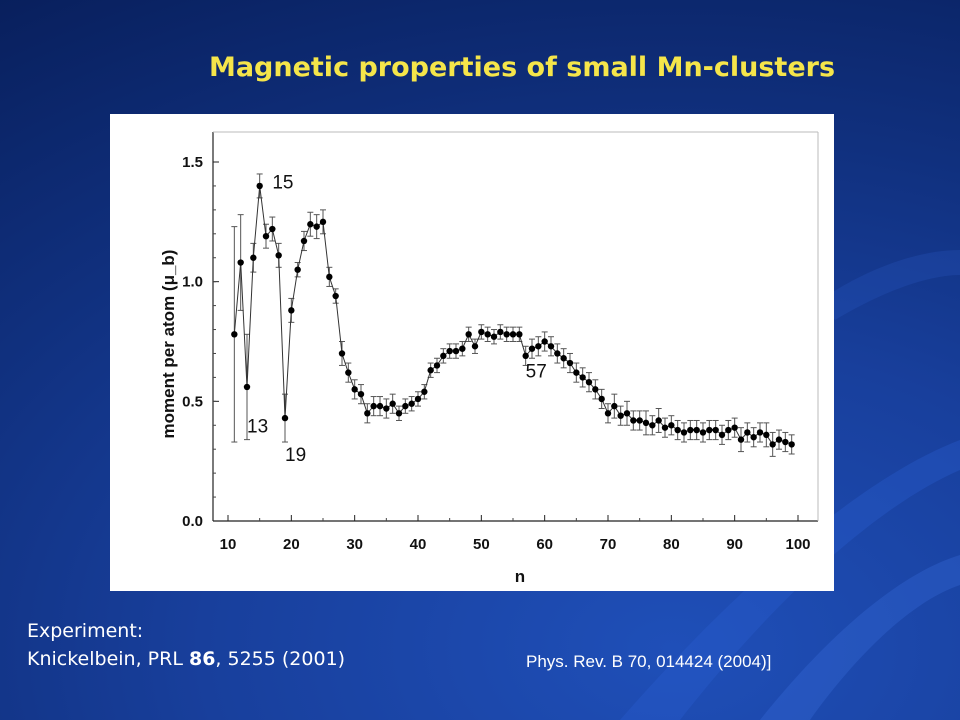  What do you see at coordinates (481, 544) in the screenshot?
I see `x-tick-label: 50` at bounding box center [481, 544].